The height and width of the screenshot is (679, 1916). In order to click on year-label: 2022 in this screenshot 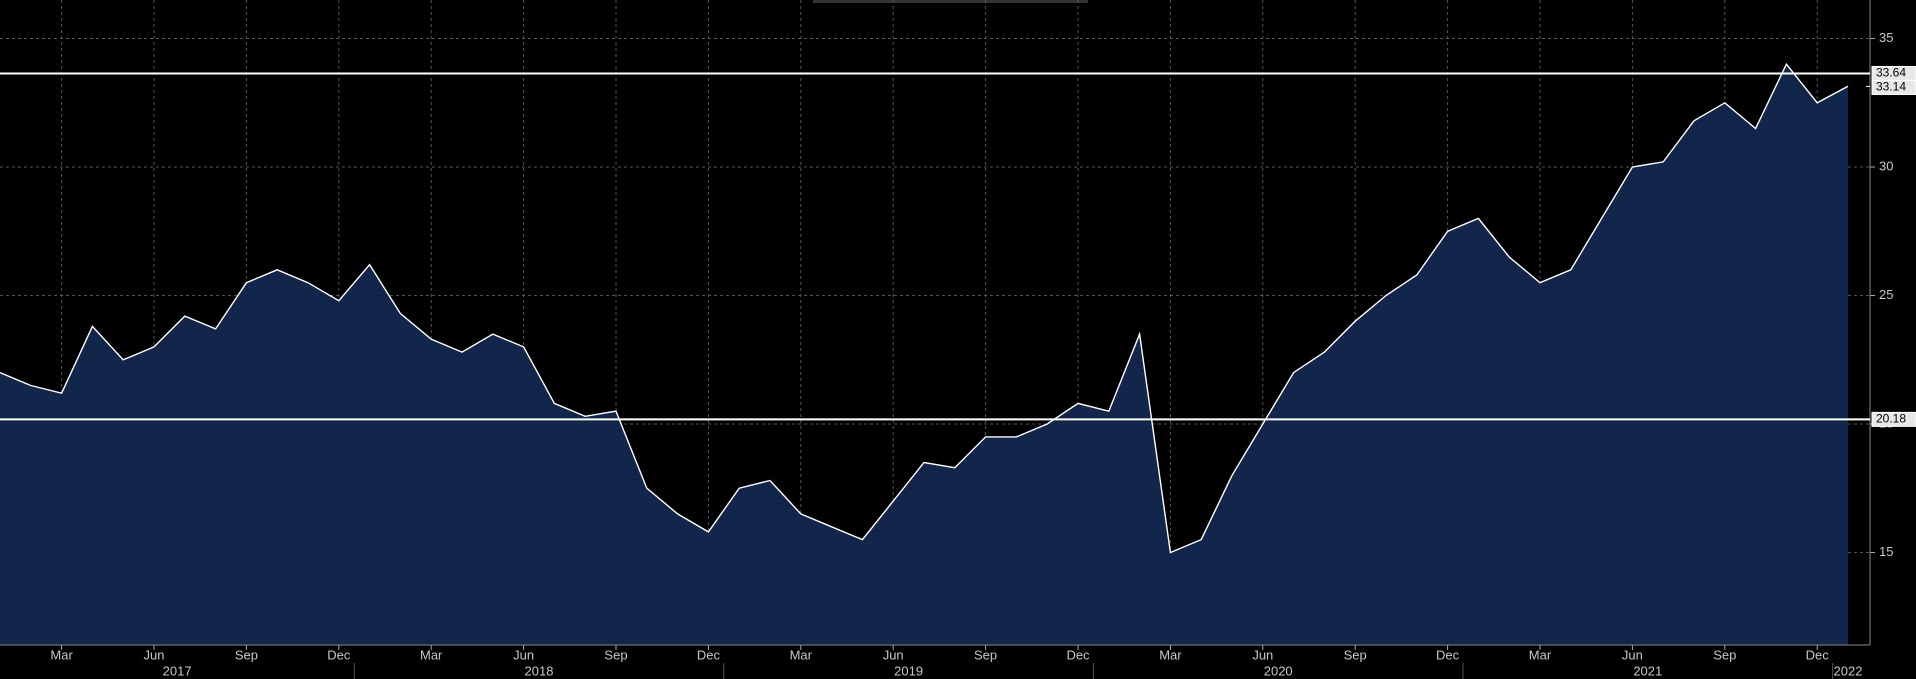, I will do `click(1848, 670)`.